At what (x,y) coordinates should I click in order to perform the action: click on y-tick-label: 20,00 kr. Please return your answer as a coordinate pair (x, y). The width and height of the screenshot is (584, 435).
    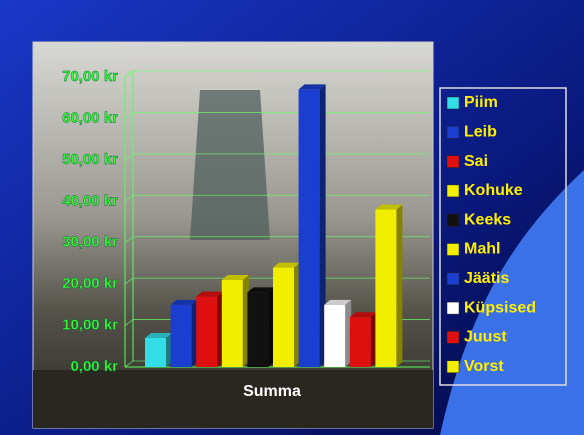
    Looking at the image, I should click on (90, 283).